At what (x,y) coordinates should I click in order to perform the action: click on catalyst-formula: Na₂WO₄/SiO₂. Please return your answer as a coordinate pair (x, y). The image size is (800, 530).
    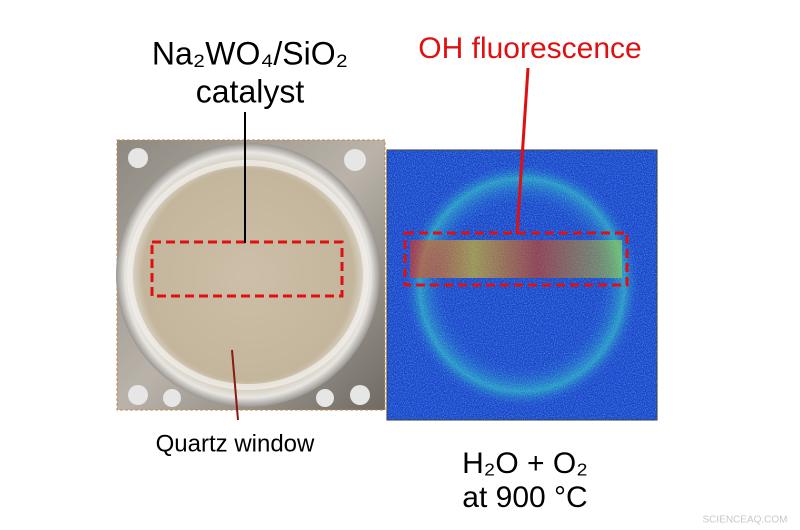
    Looking at the image, I should click on (250, 53).